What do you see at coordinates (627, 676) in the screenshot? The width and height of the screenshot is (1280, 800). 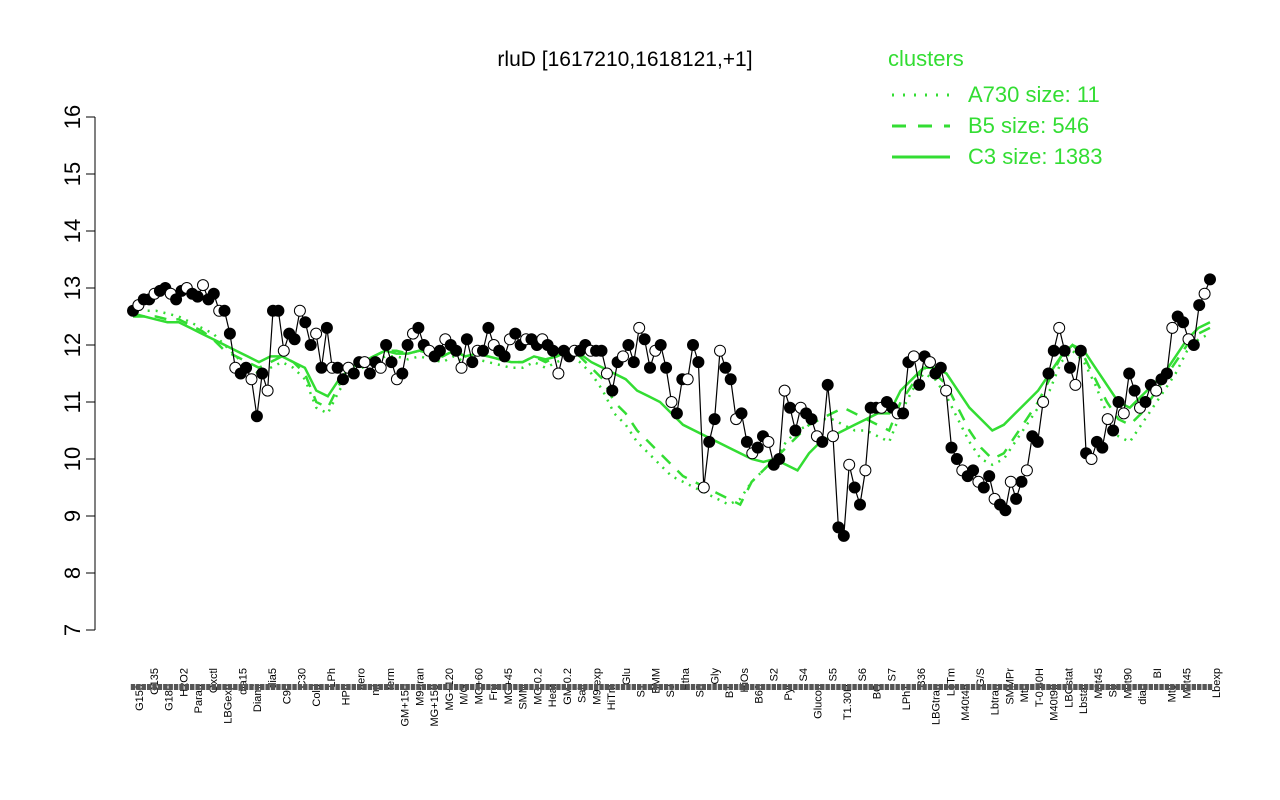 I see `x-tick-label: Glu` at bounding box center [627, 676].